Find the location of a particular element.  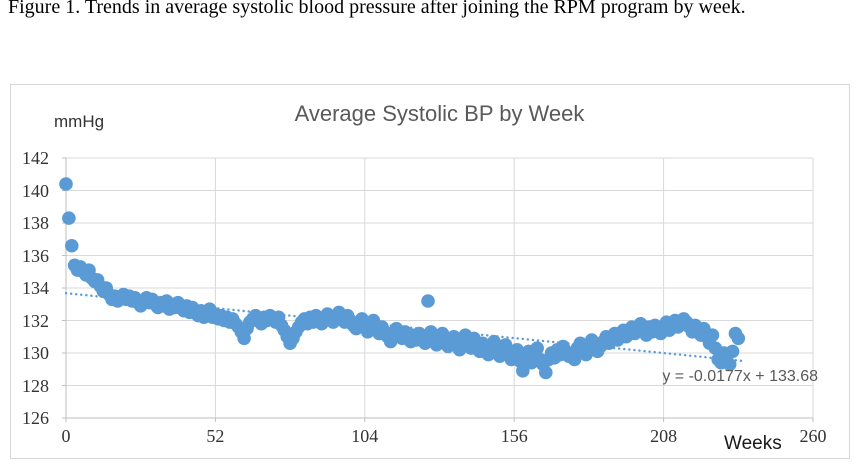

y-axis-tick-label: 140 is located at coordinates (35, 190).